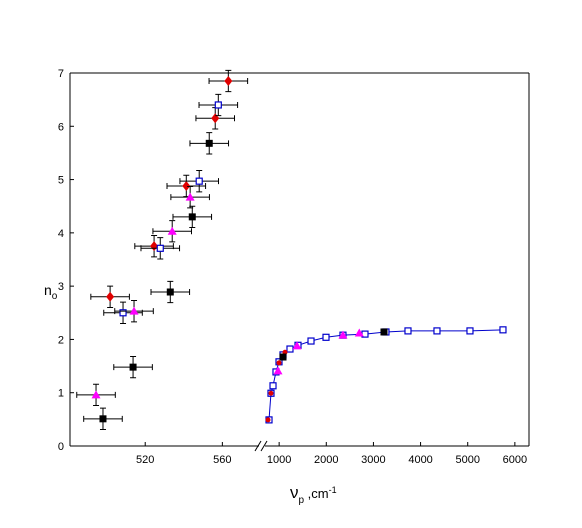  Describe the element at coordinates (61, 287) in the screenshot. I see `y-tick-label: 3` at that location.